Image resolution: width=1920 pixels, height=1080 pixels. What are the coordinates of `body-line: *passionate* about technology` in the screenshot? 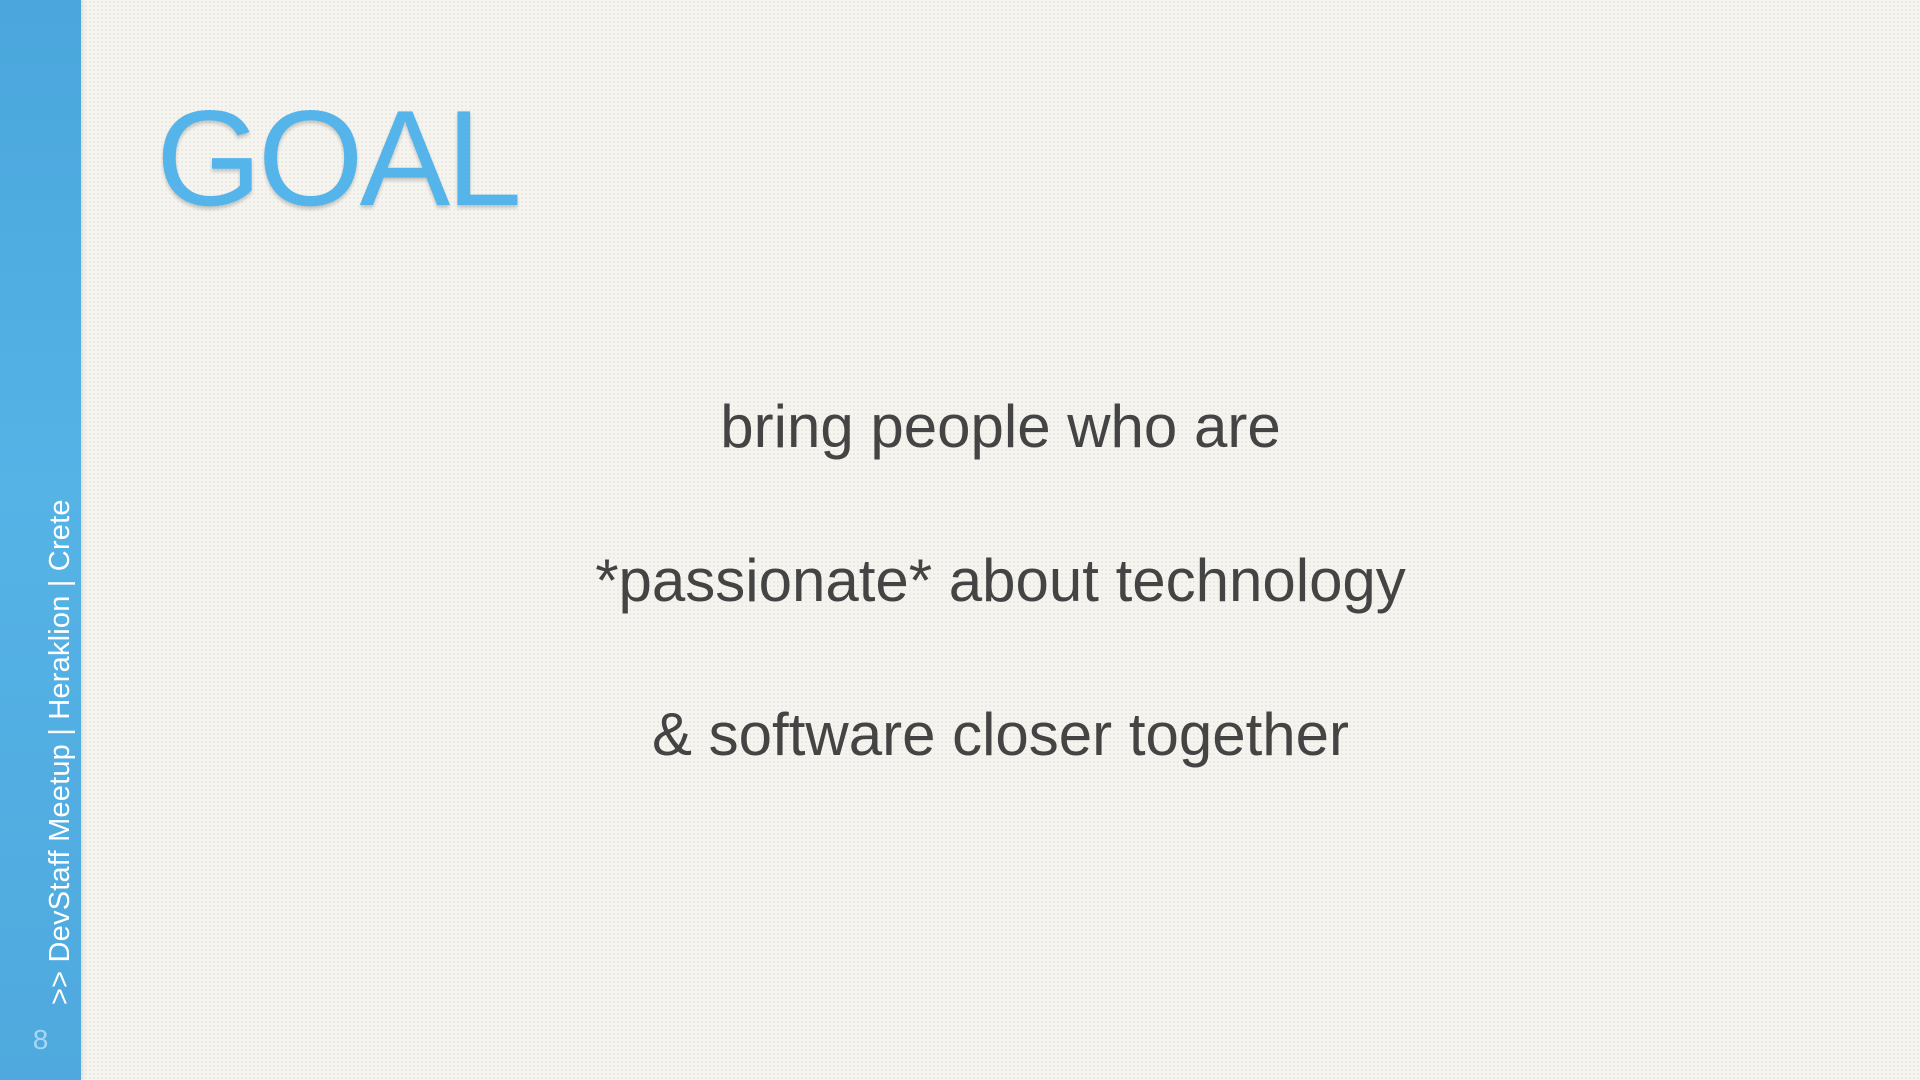 It's located at (1000, 580).